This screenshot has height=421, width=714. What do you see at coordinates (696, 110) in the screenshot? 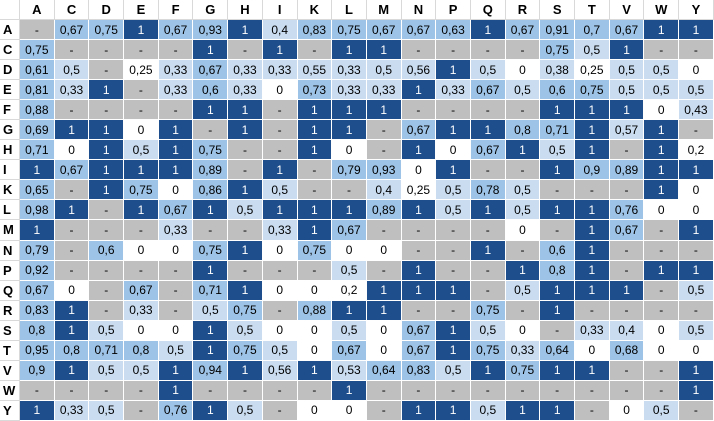
I see `data-cell: 0,43` at bounding box center [696, 110].